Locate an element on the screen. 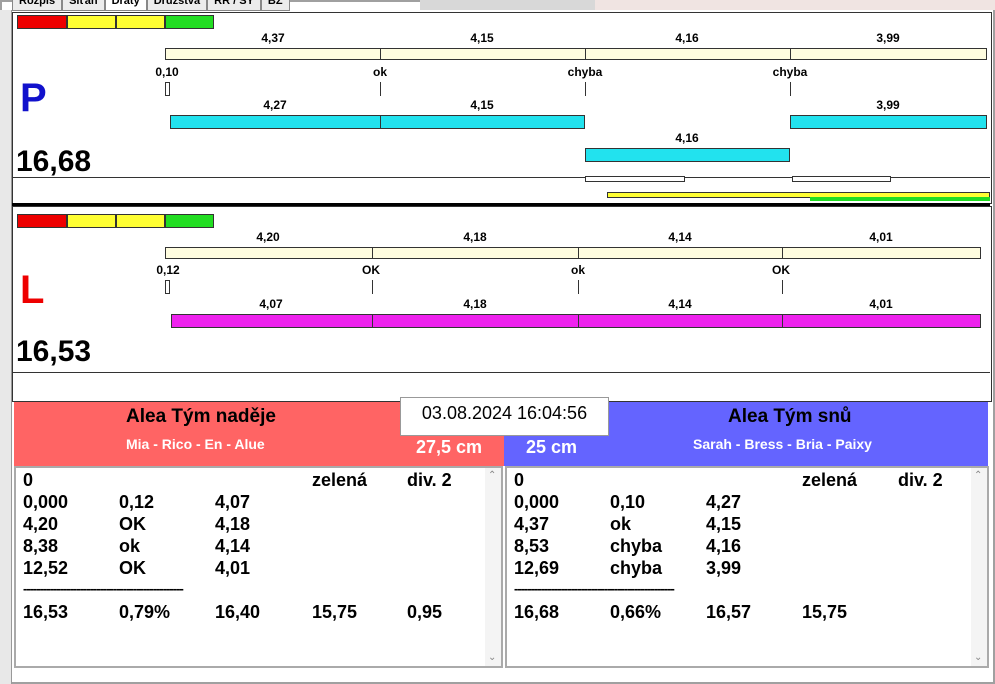  p-score: 16,68 is located at coordinates (54, 161).